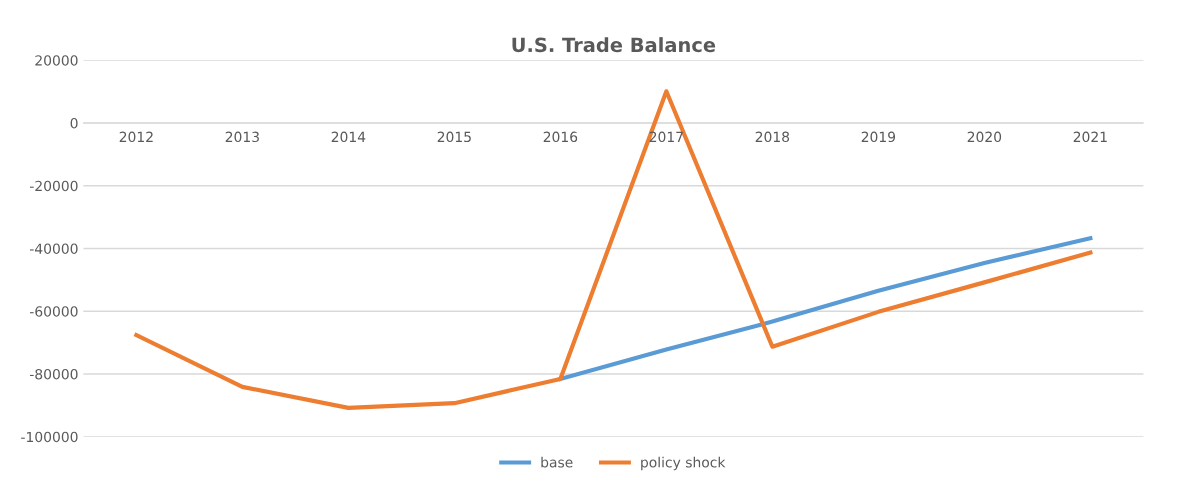 Image resolution: width=1191 pixels, height=502 pixels. I want to click on y-tick-label: -60000, so click(53, 311).